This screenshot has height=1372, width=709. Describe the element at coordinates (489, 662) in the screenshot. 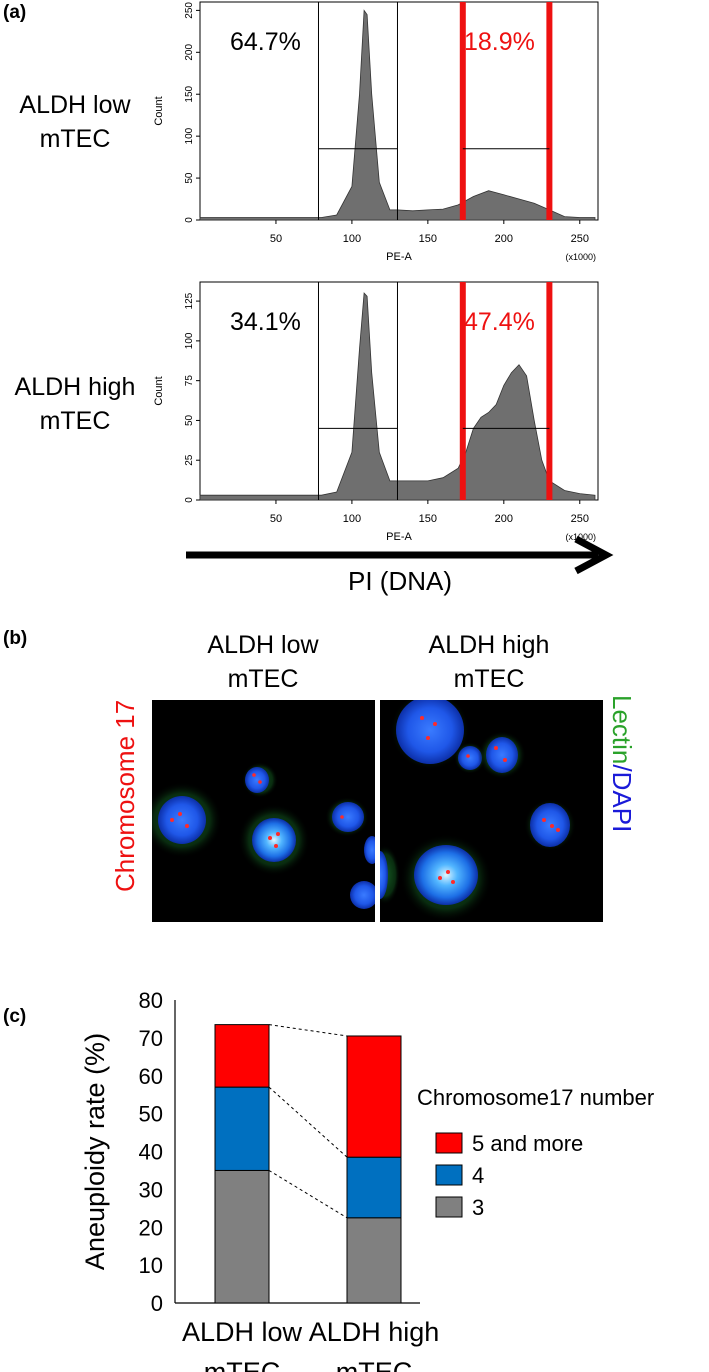

I see `micro-col-high-label: ALDH high mTEC` at that location.